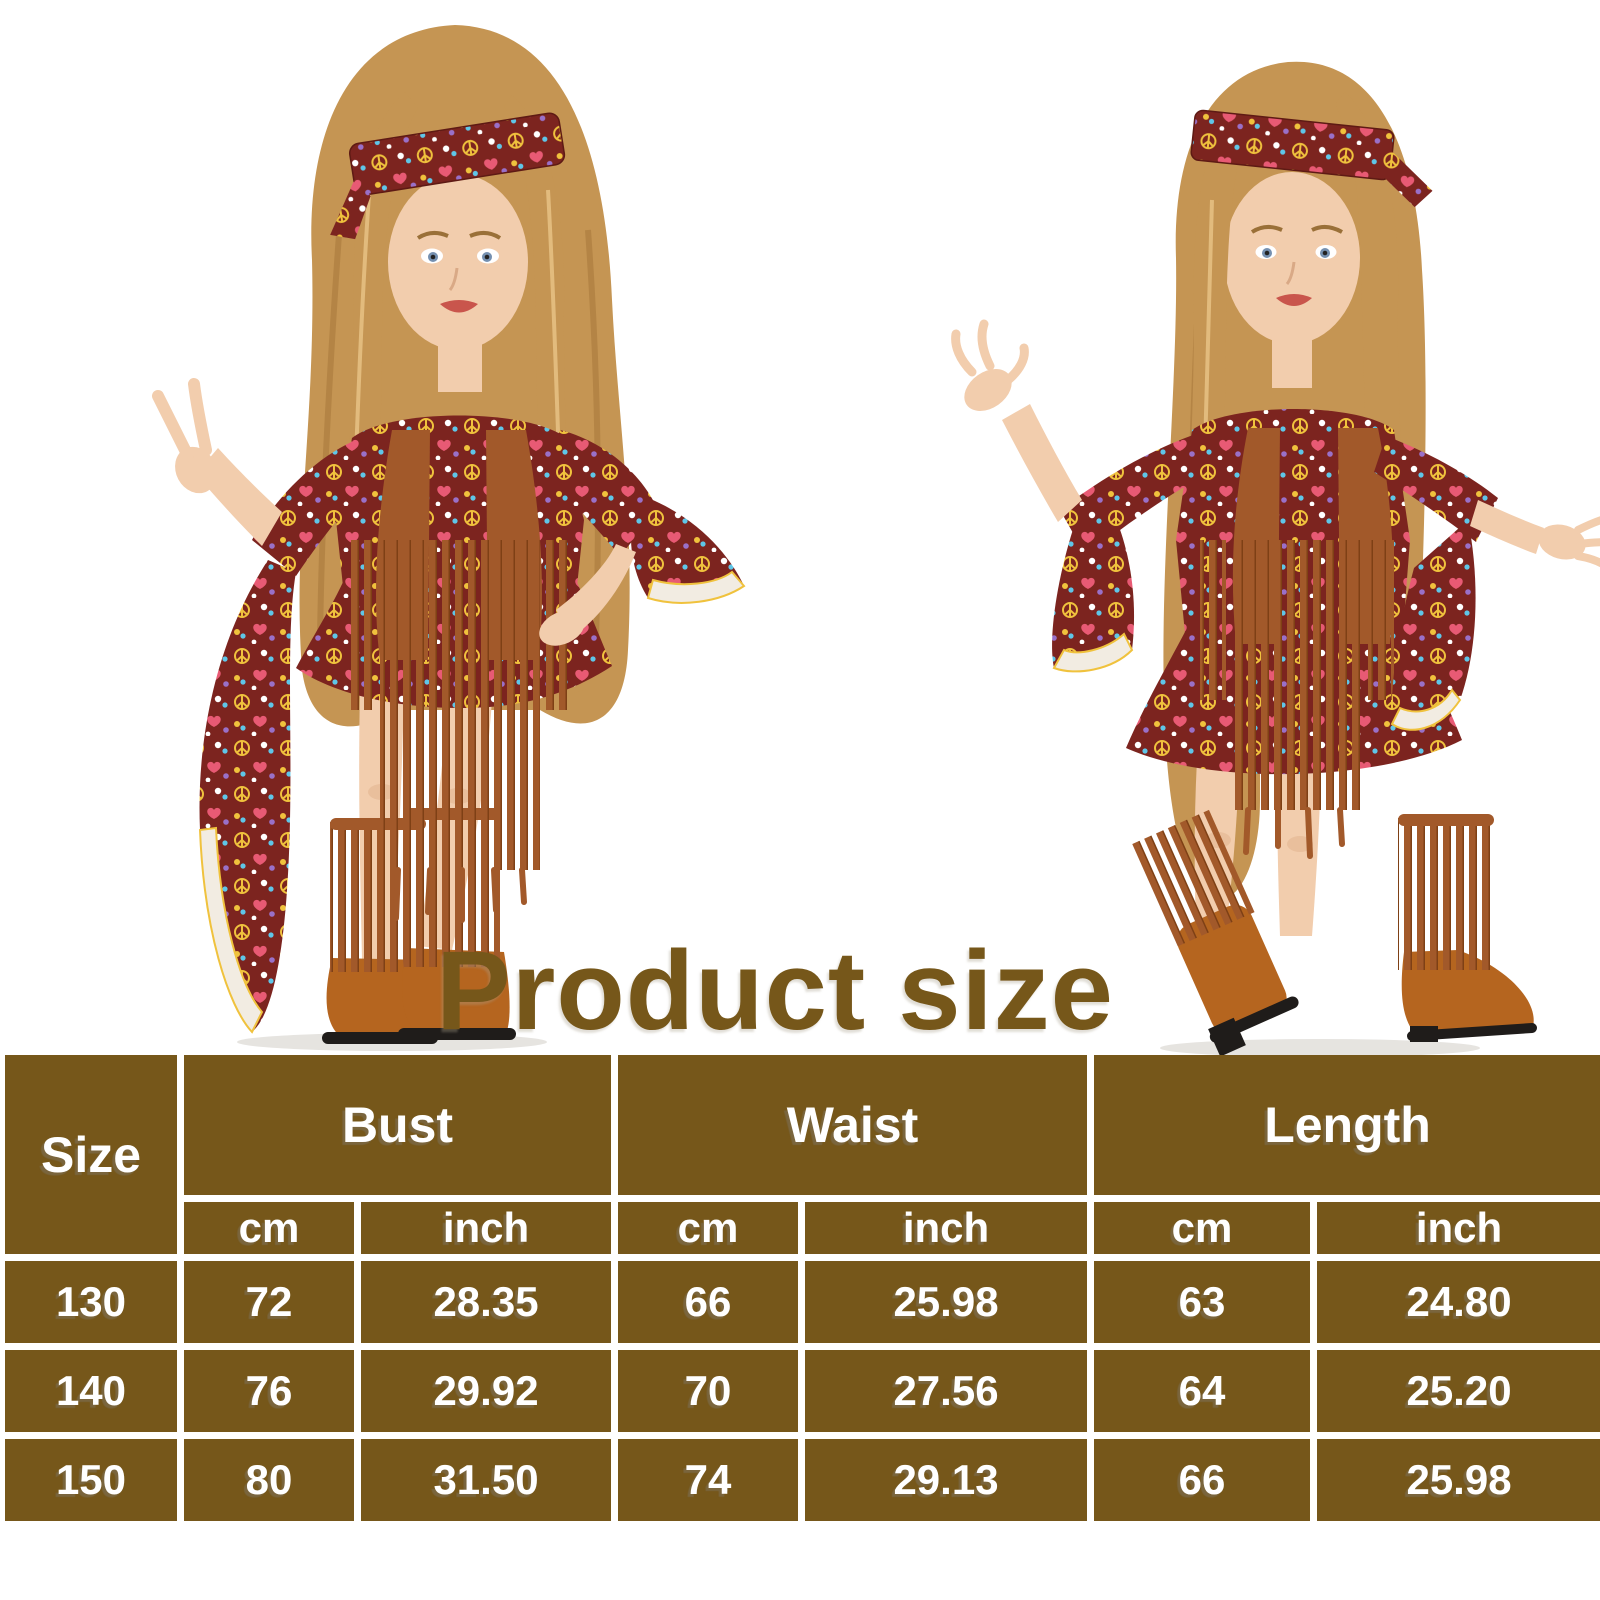 The width and height of the screenshot is (1600, 1600). Describe the element at coordinates (269, 1302) in the screenshot. I see `bust-cm-value: 72` at that location.